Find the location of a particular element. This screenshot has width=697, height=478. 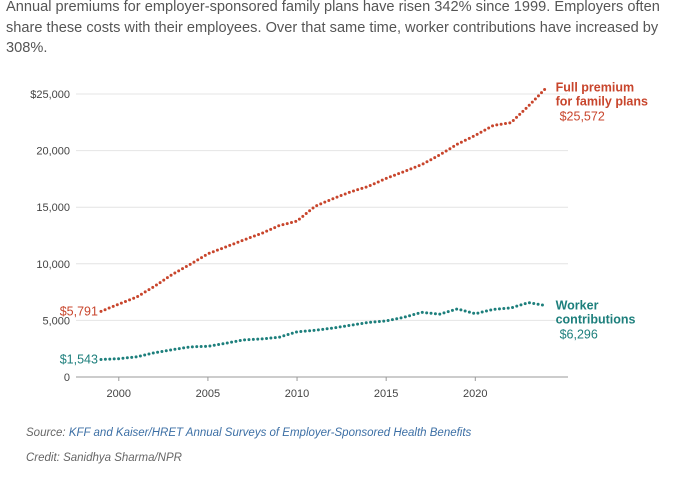

y-tick-label: 20,000 is located at coordinates (53, 152).